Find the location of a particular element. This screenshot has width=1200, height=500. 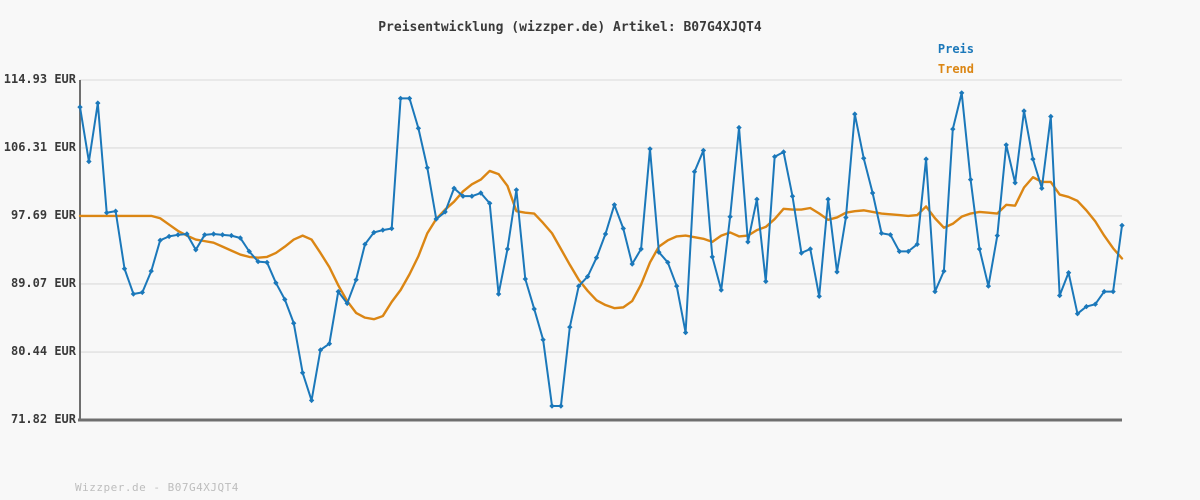

chart-legend: Preis Trend is located at coordinates (956, 59).